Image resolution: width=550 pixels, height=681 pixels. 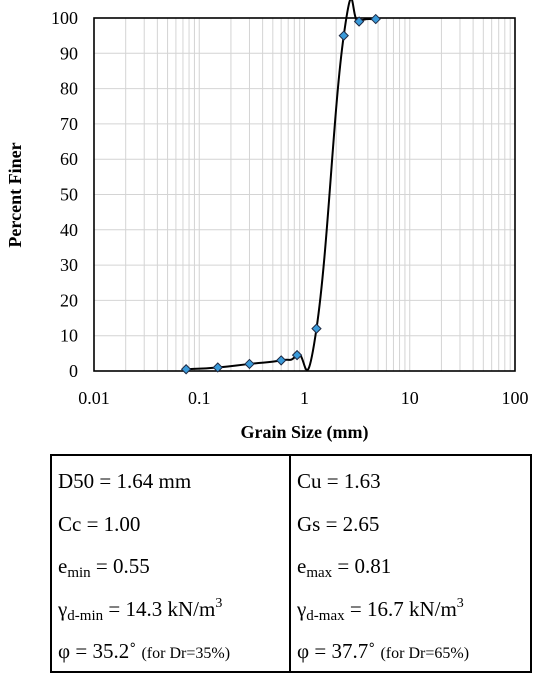 I want to click on x-tick-label: 1, so click(x=304, y=398).